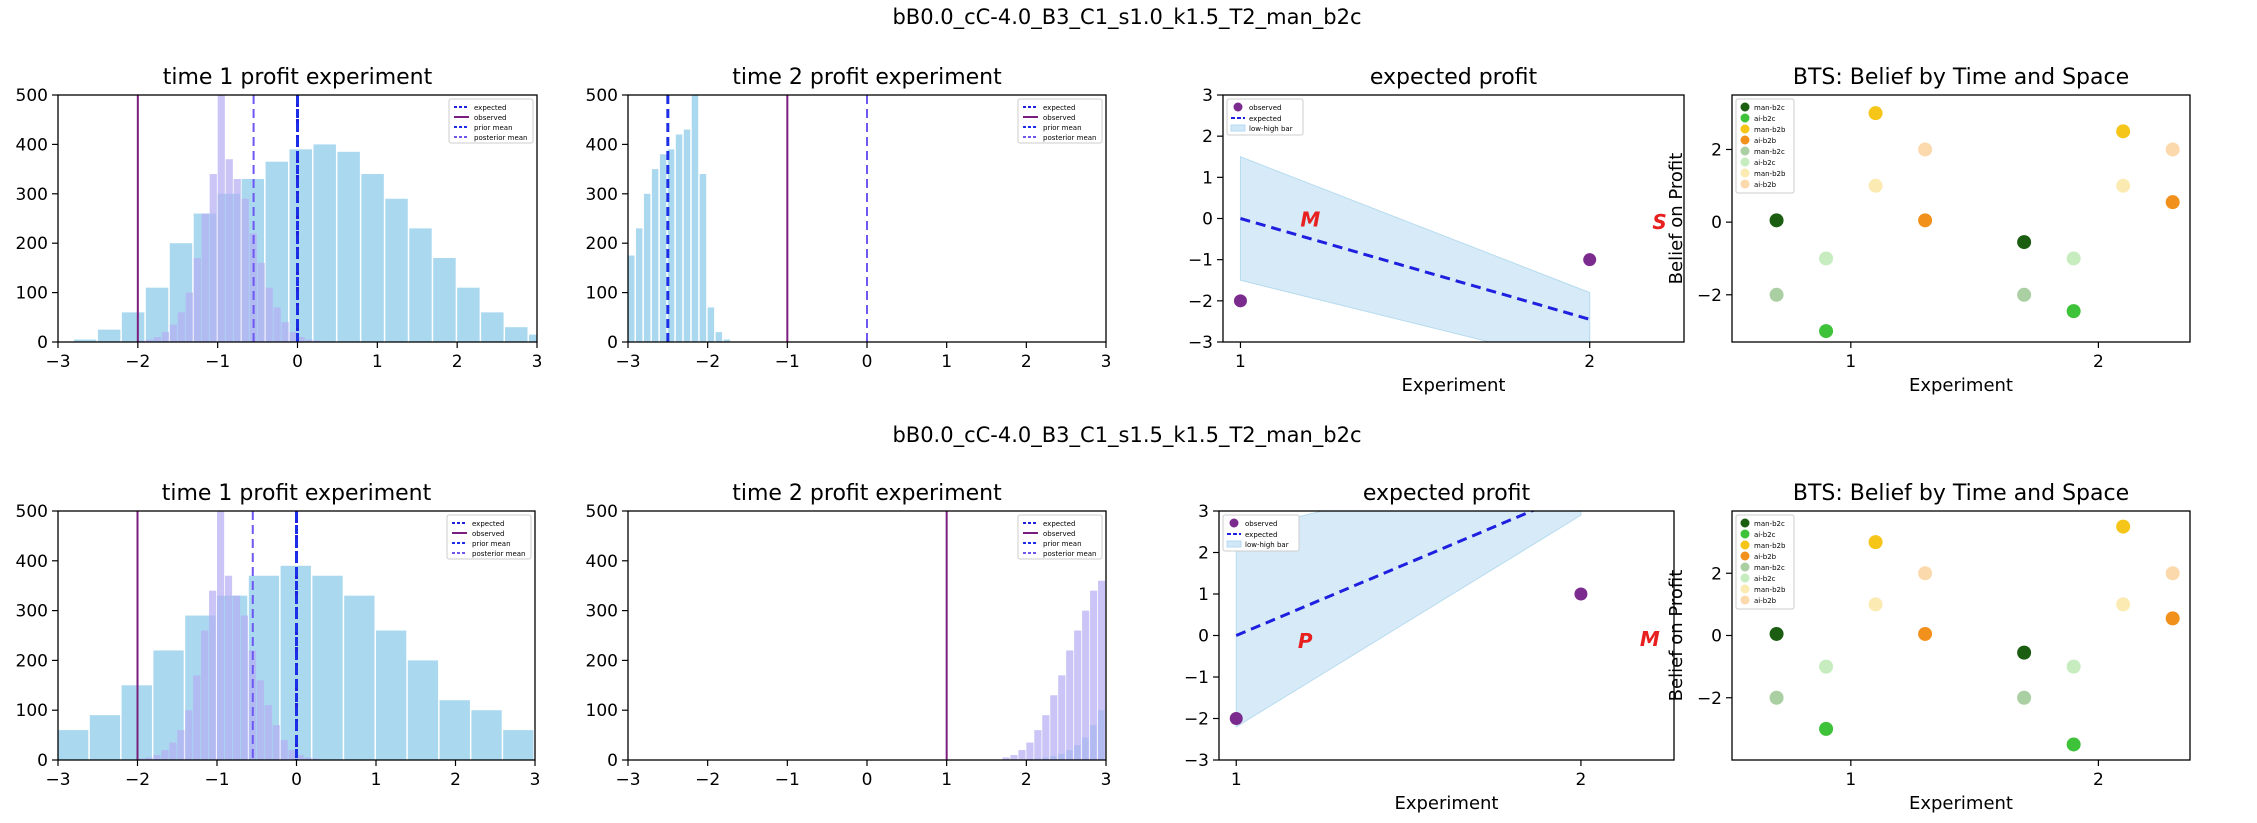 Image resolution: width=2257 pixels, height=823 pixels. Describe the element at coordinates (1765, 579) in the screenshot. I see `legend-label: ai-b2c` at that location.